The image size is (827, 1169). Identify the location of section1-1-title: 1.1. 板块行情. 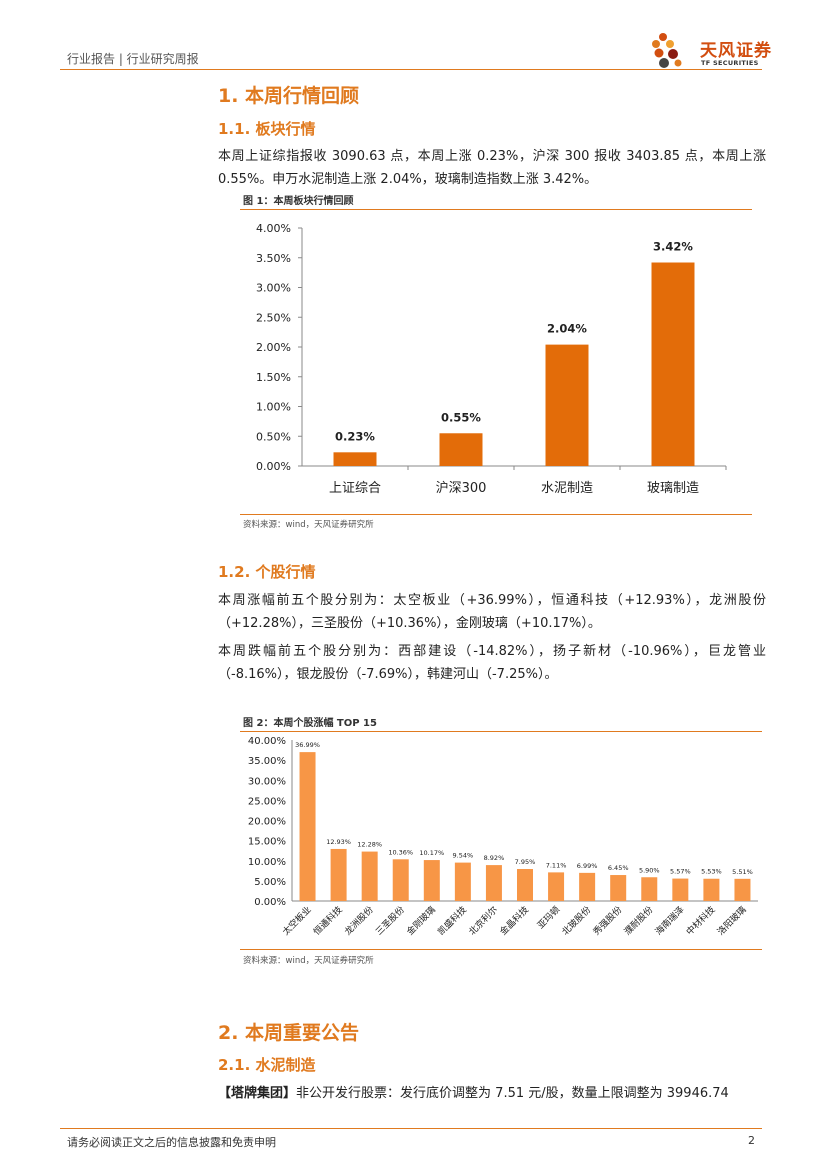
(267, 129).